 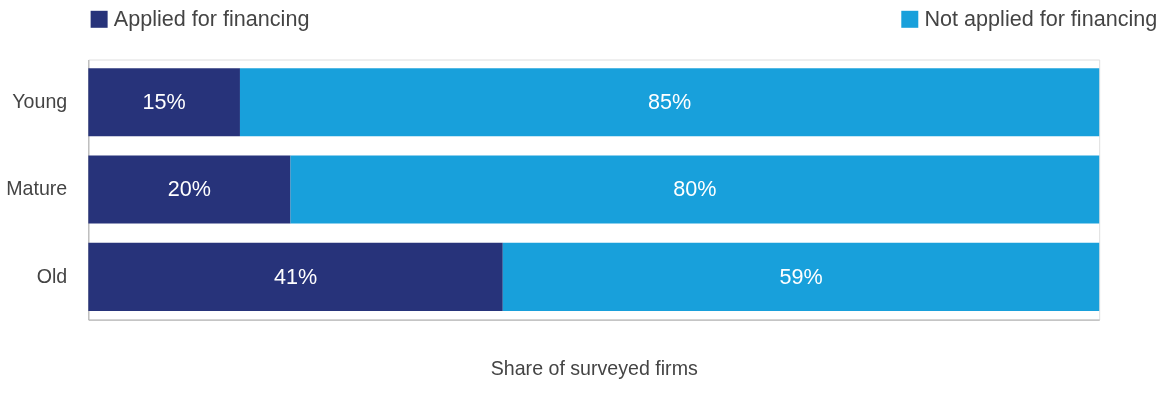 What do you see at coordinates (37, 188) in the screenshot?
I see `y-tick-label: Mature` at bounding box center [37, 188].